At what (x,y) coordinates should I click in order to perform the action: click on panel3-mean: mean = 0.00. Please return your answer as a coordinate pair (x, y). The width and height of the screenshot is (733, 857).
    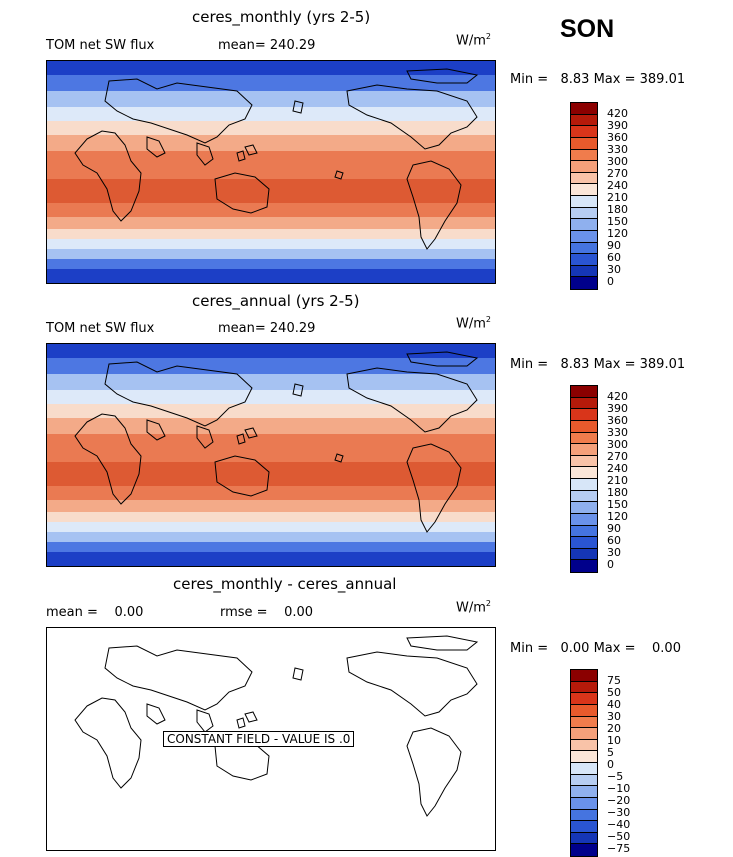
    Looking at the image, I should click on (95, 612).